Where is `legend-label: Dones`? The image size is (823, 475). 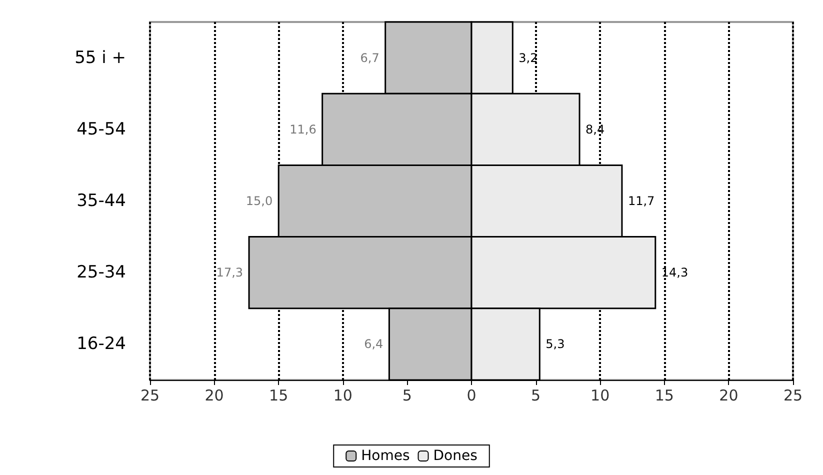
legend-label: Dones is located at coordinates (455, 456).